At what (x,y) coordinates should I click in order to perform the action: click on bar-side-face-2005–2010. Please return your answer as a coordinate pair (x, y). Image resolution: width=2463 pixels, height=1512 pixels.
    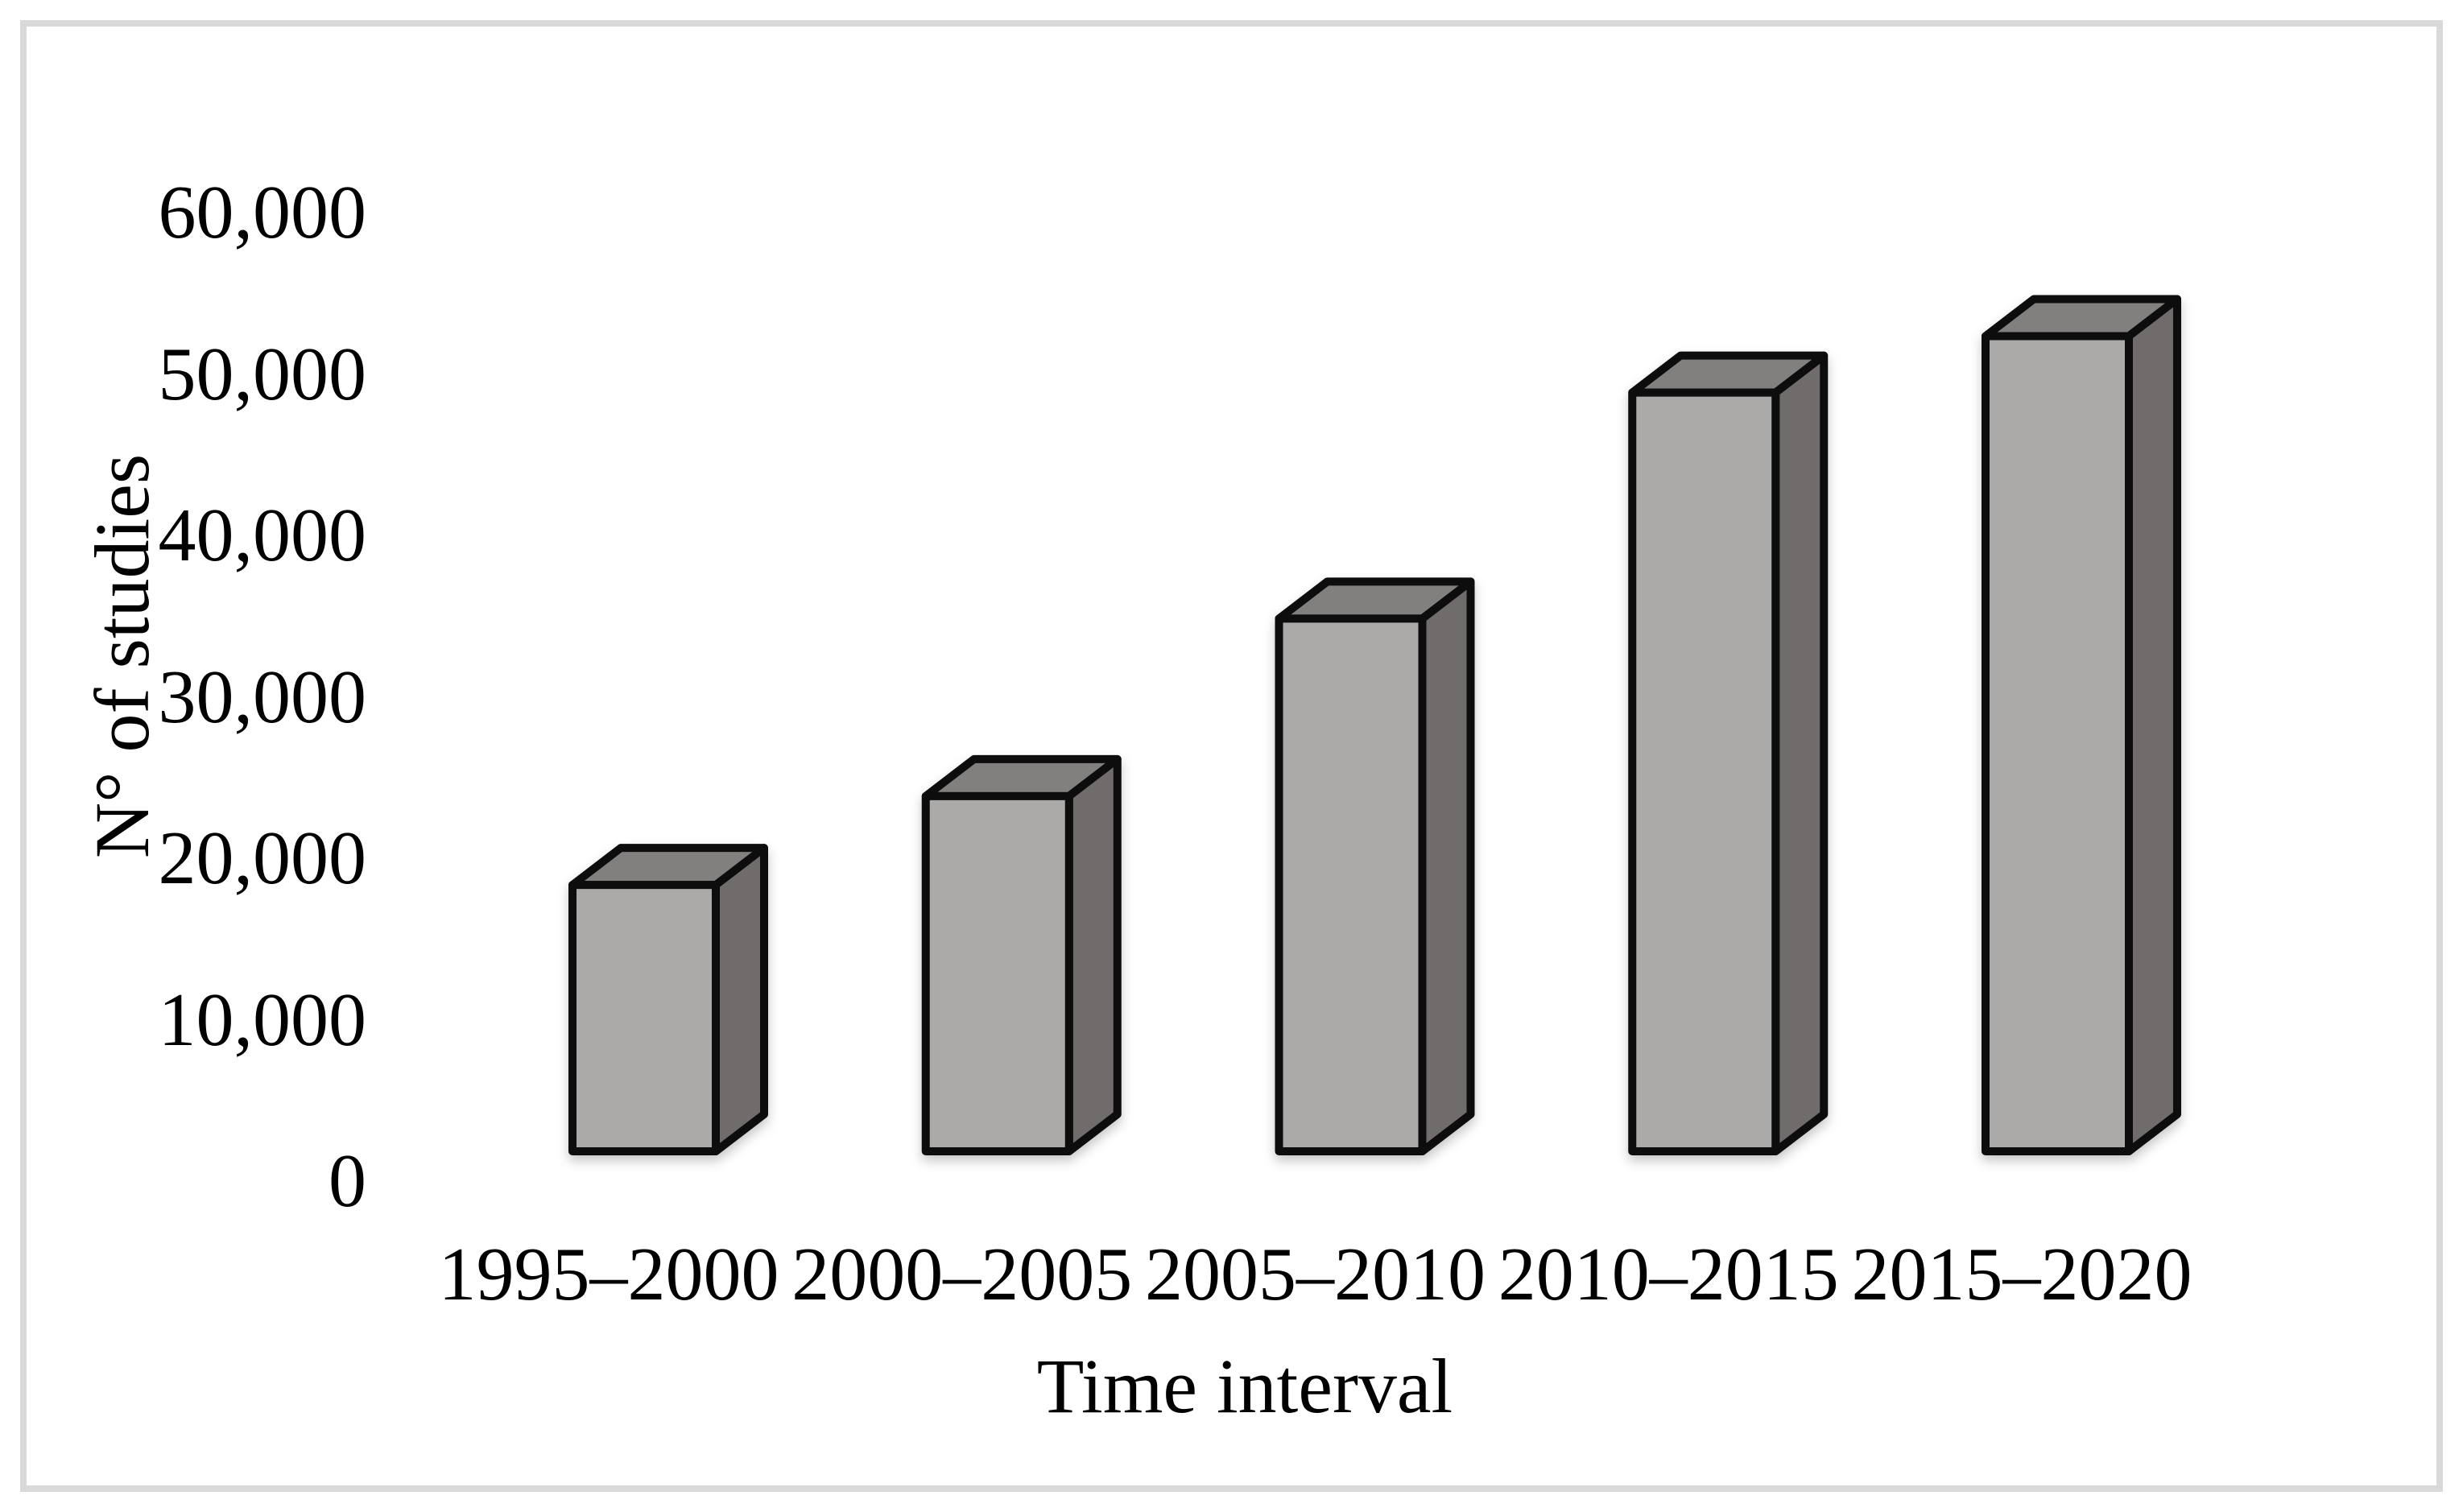
    Looking at the image, I should click on (1446, 866).